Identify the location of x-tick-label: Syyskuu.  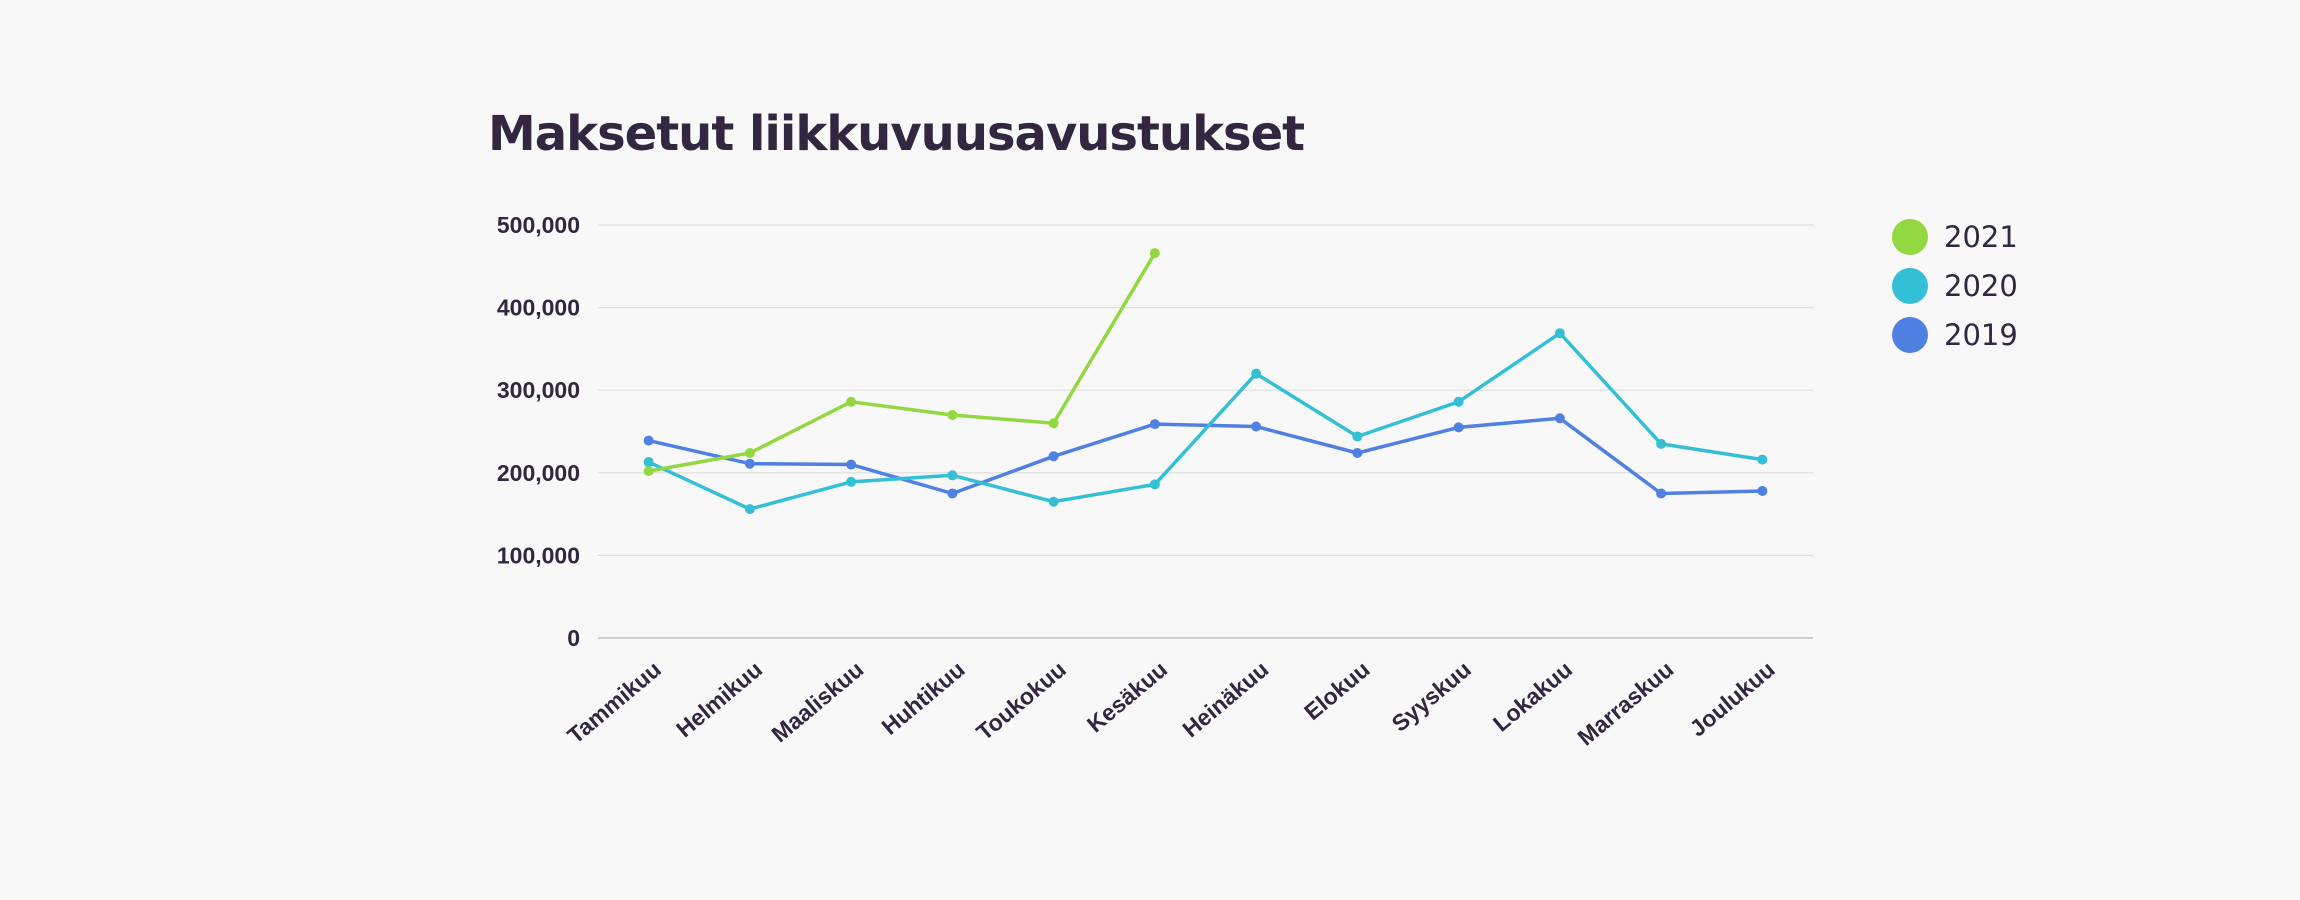
(1431, 696).